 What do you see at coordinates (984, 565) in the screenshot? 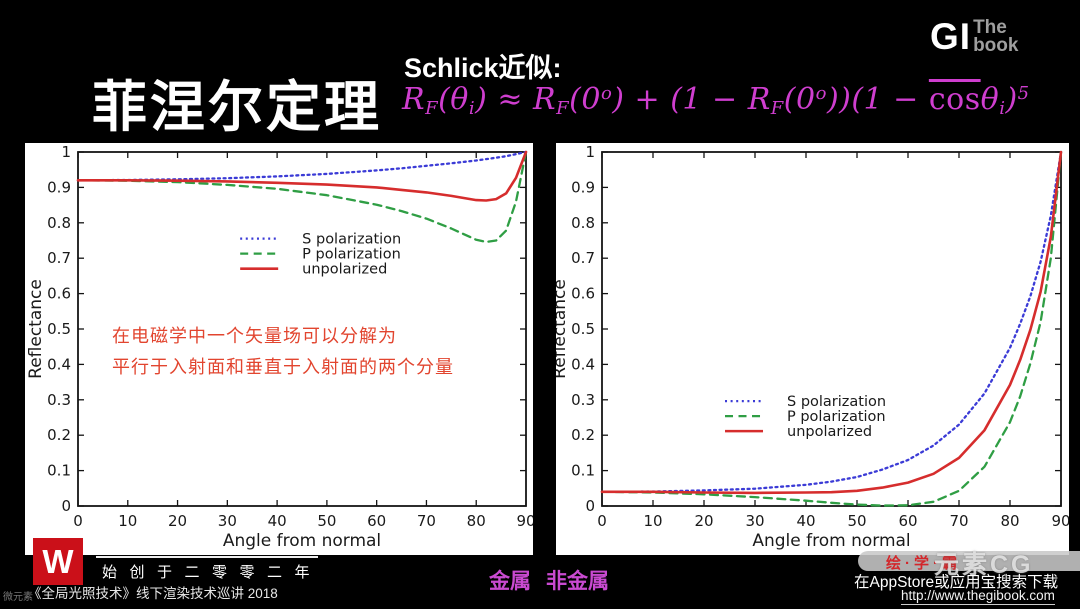
I see `cg-watermark: 元素CG` at bounding box center [984, 565].